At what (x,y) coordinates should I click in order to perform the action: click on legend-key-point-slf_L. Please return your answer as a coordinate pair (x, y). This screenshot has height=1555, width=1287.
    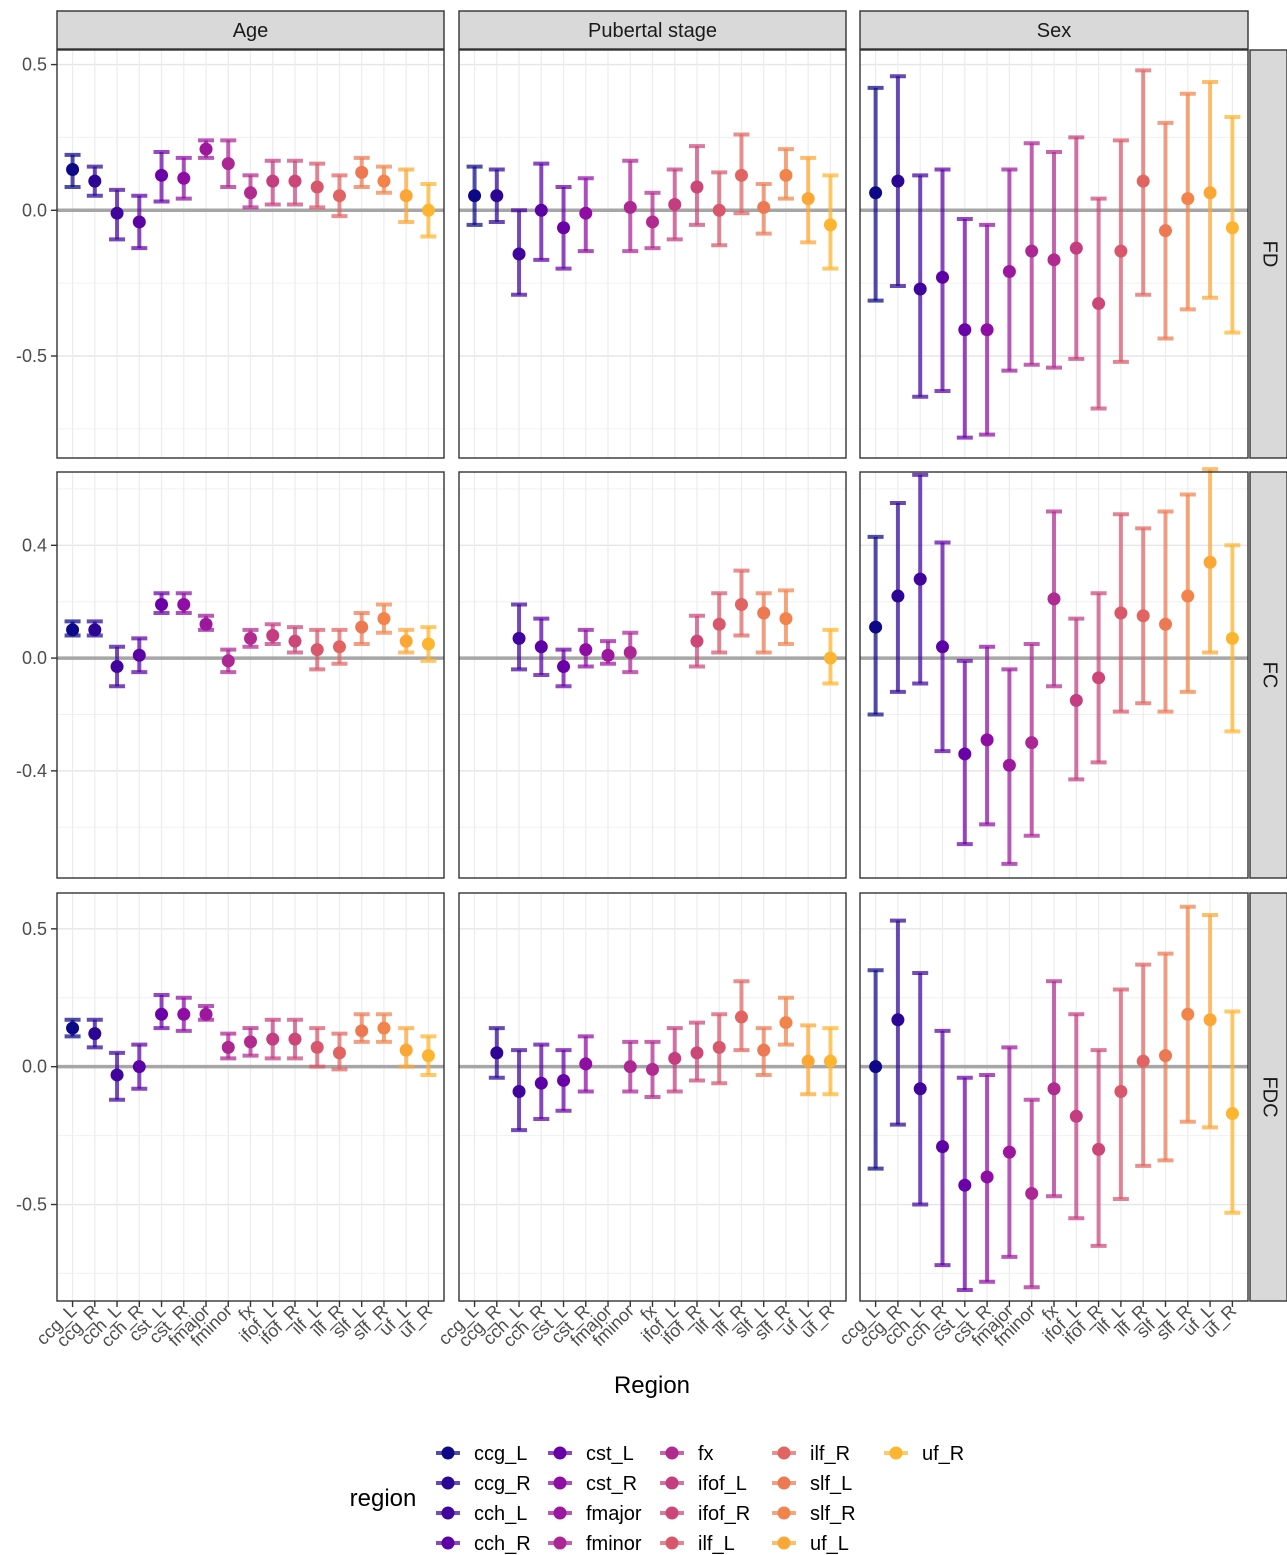
    Looking at the image, I should click on (784, 1483).